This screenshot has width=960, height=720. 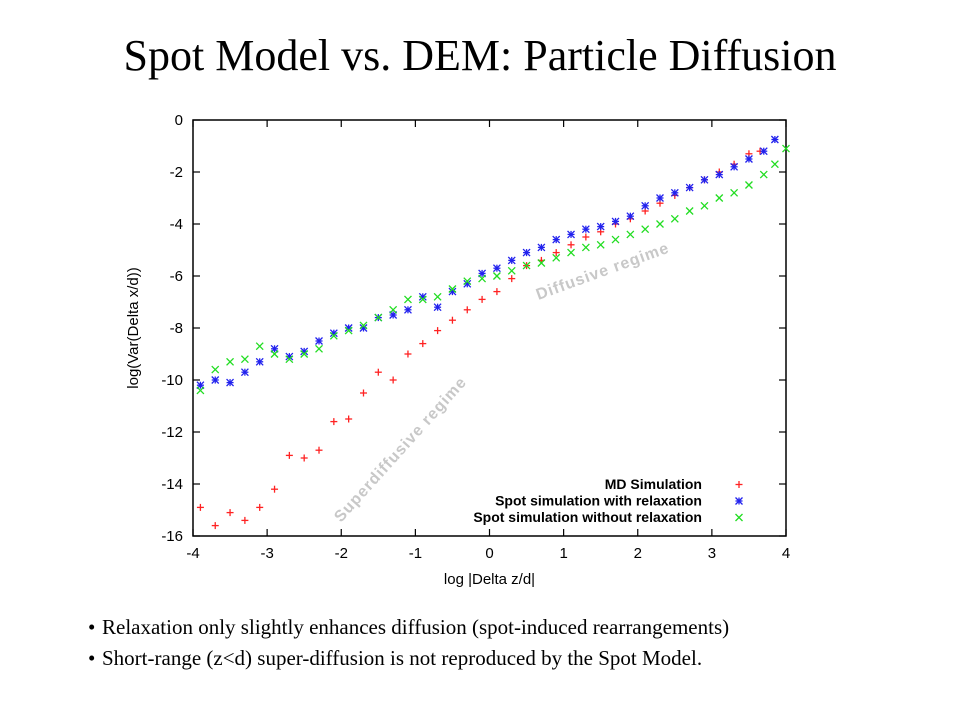 I want to click on x-tick-label: 1, so click(x=563, y=553).